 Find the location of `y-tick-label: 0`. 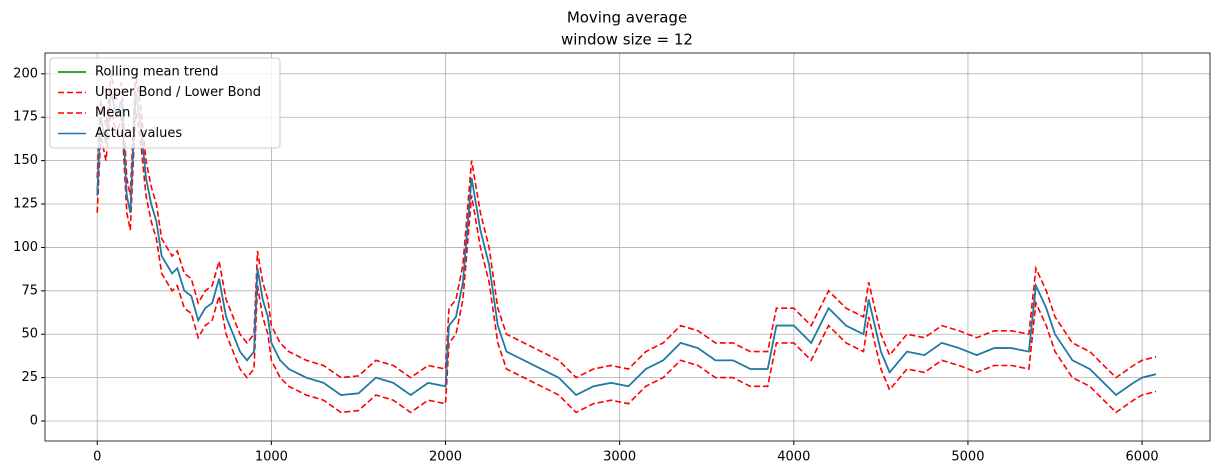

y-tick-label: 0 is located at coordinates (34, 421).